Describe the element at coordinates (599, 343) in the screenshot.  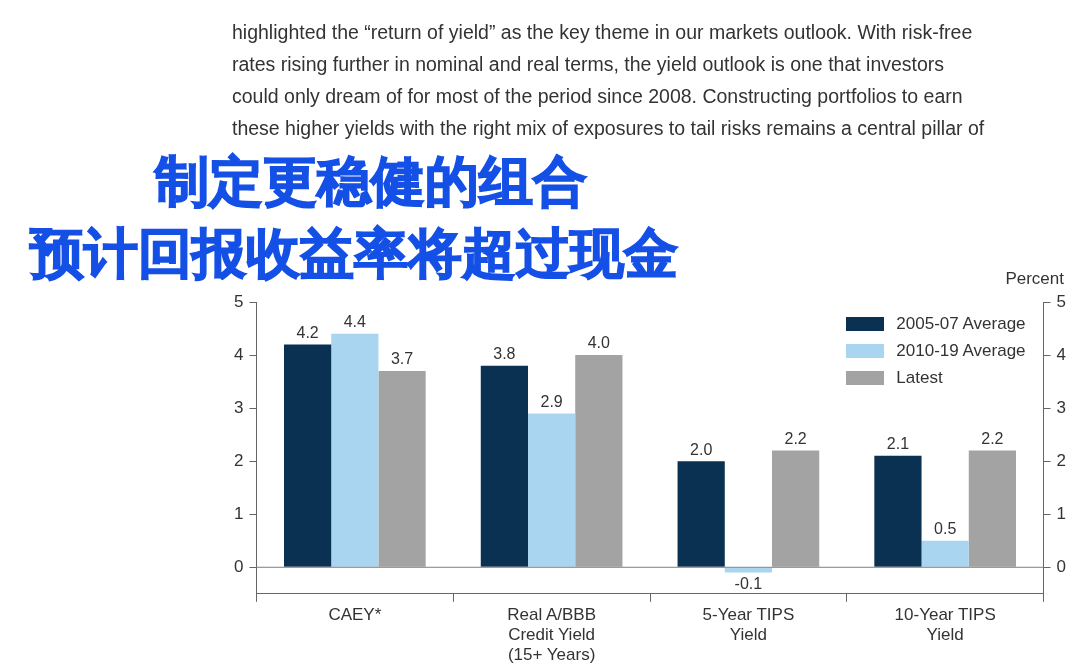
I see `data-label: 4.0` at that location.